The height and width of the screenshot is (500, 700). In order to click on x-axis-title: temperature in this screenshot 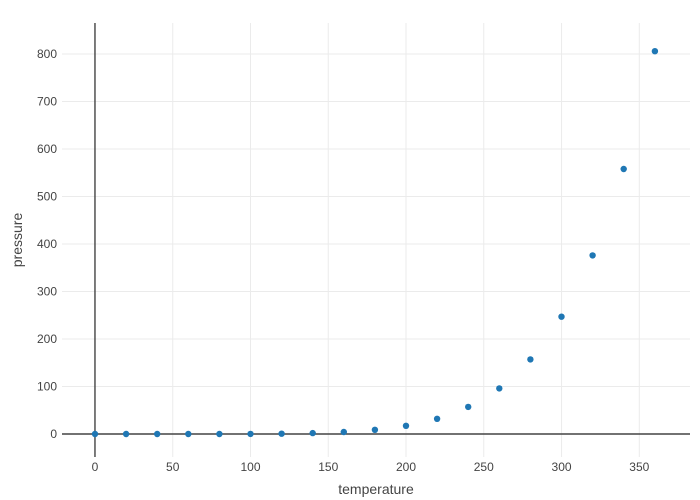, I will do `click(376, 489)`.